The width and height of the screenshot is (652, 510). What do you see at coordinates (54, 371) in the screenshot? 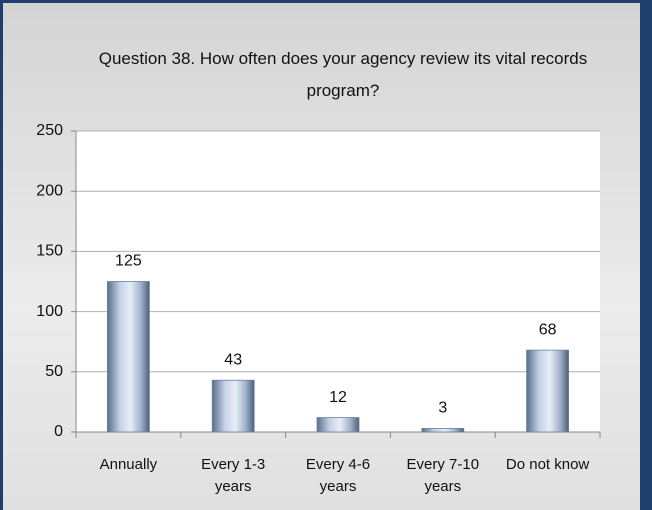
I see `y-tick-label: 50` at bounding box center [54, 371].